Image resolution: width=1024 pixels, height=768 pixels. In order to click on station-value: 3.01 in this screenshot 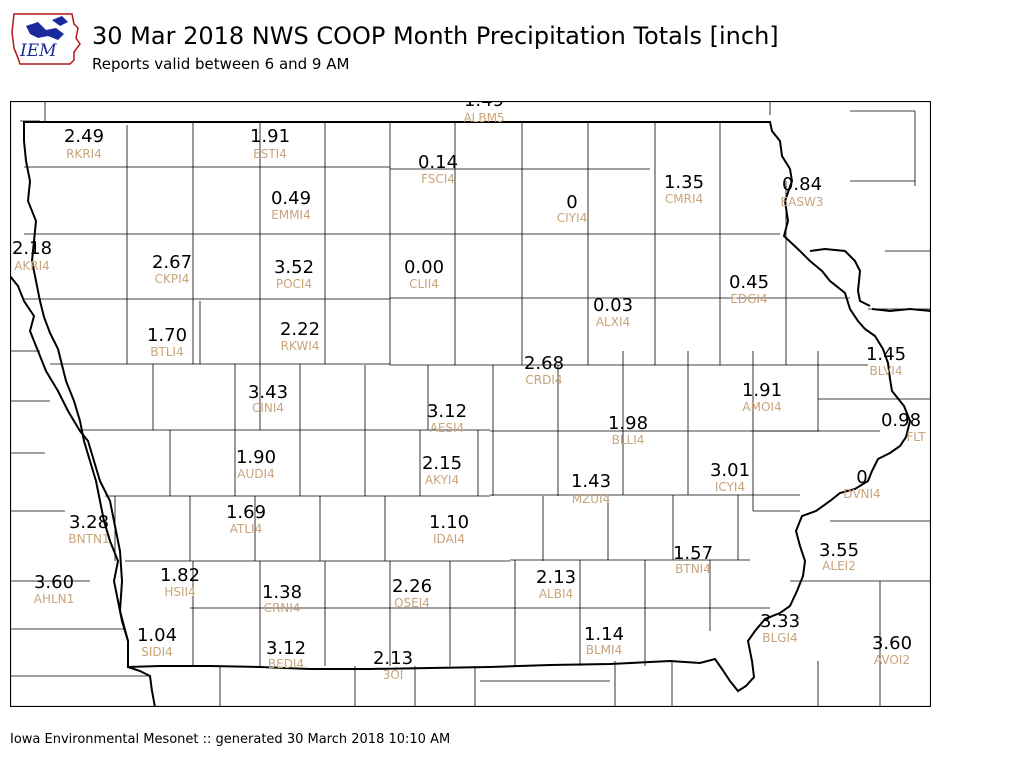, I will do `click(730, 470)`.